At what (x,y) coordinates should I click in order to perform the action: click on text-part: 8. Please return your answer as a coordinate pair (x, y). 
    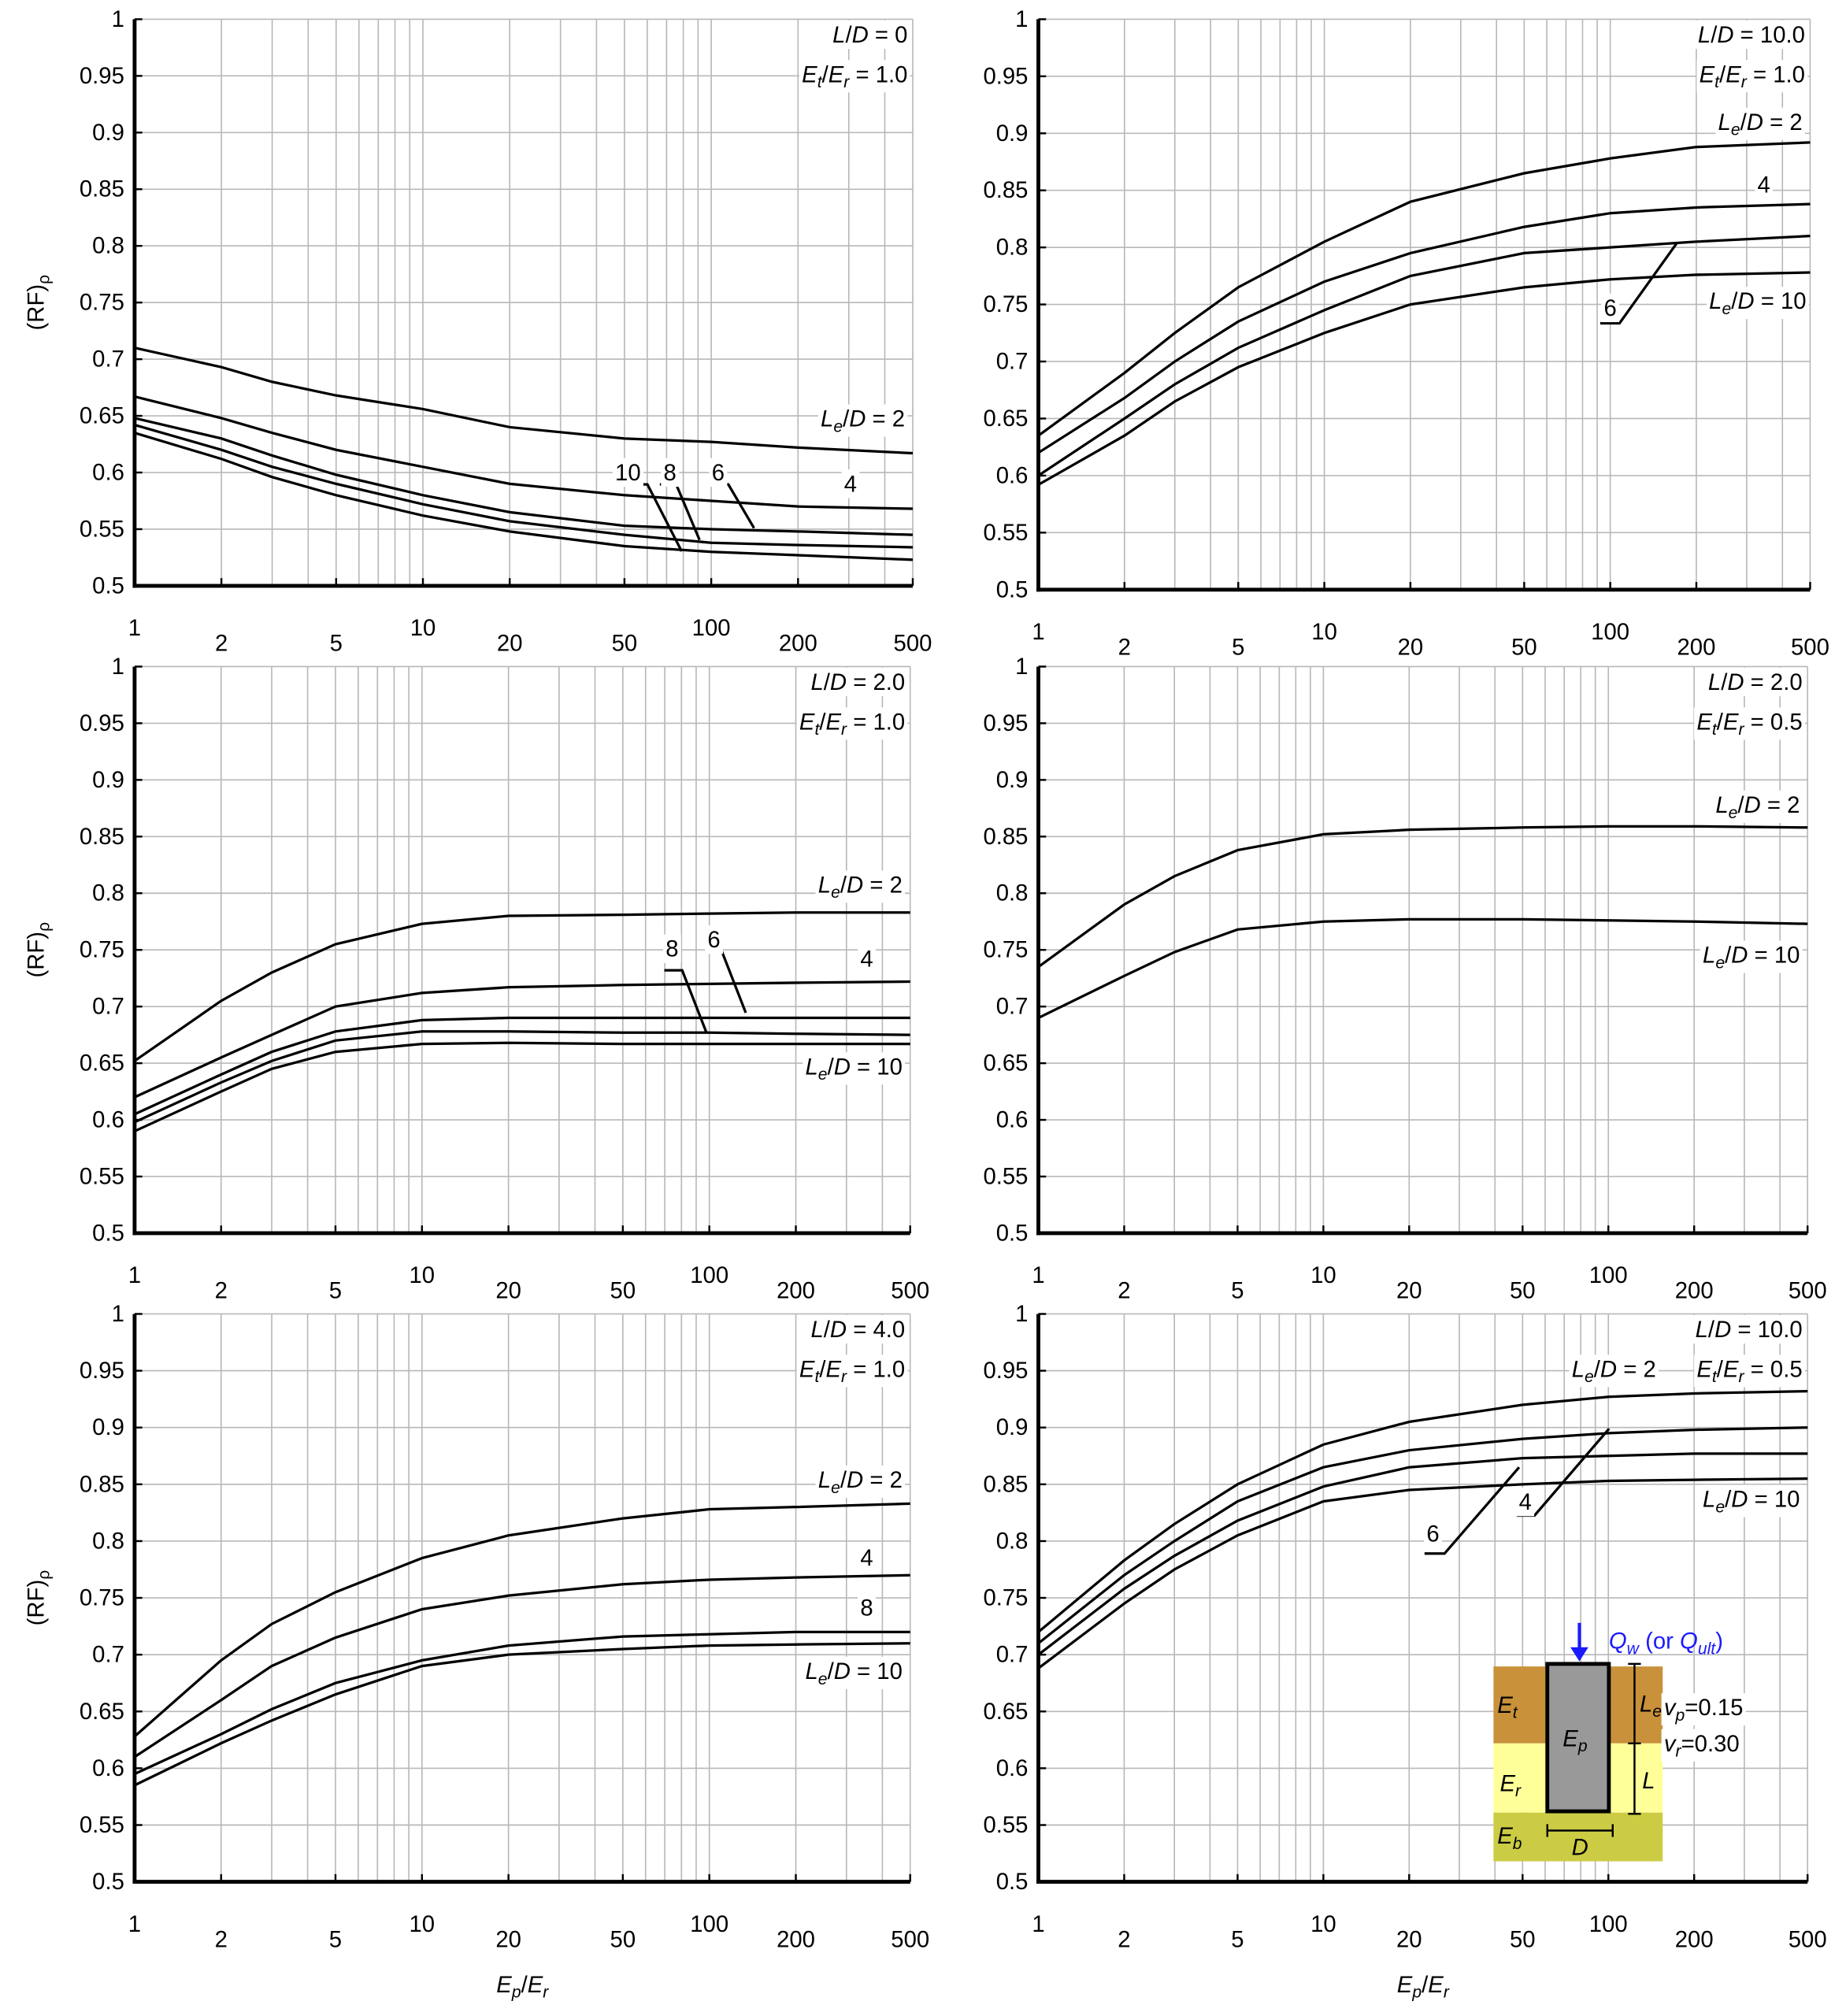
    Looking at the image, I should click on (671, 949).